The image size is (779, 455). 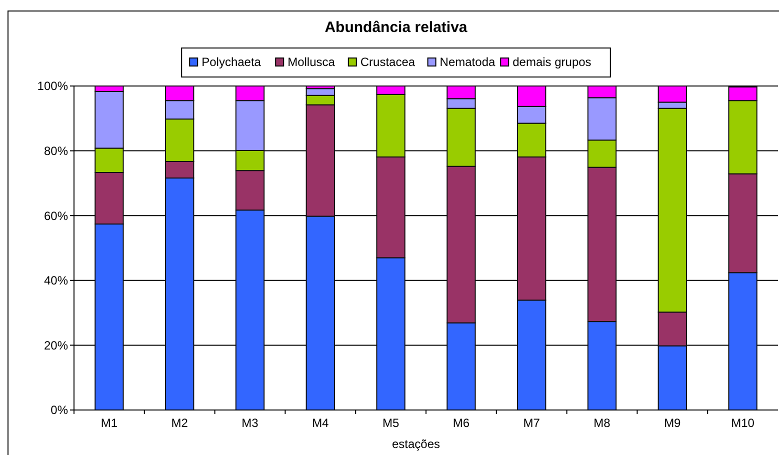 I want to click on x-tick-label: M8, so click(x=602, y=423).